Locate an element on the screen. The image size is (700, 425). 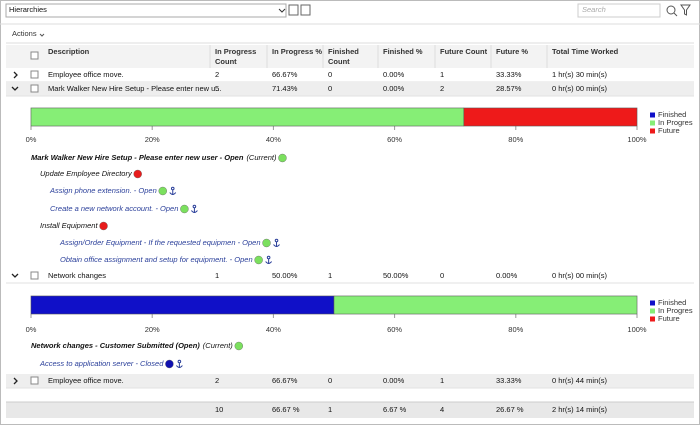
cell: 5 is located at coordinates (217, 88).